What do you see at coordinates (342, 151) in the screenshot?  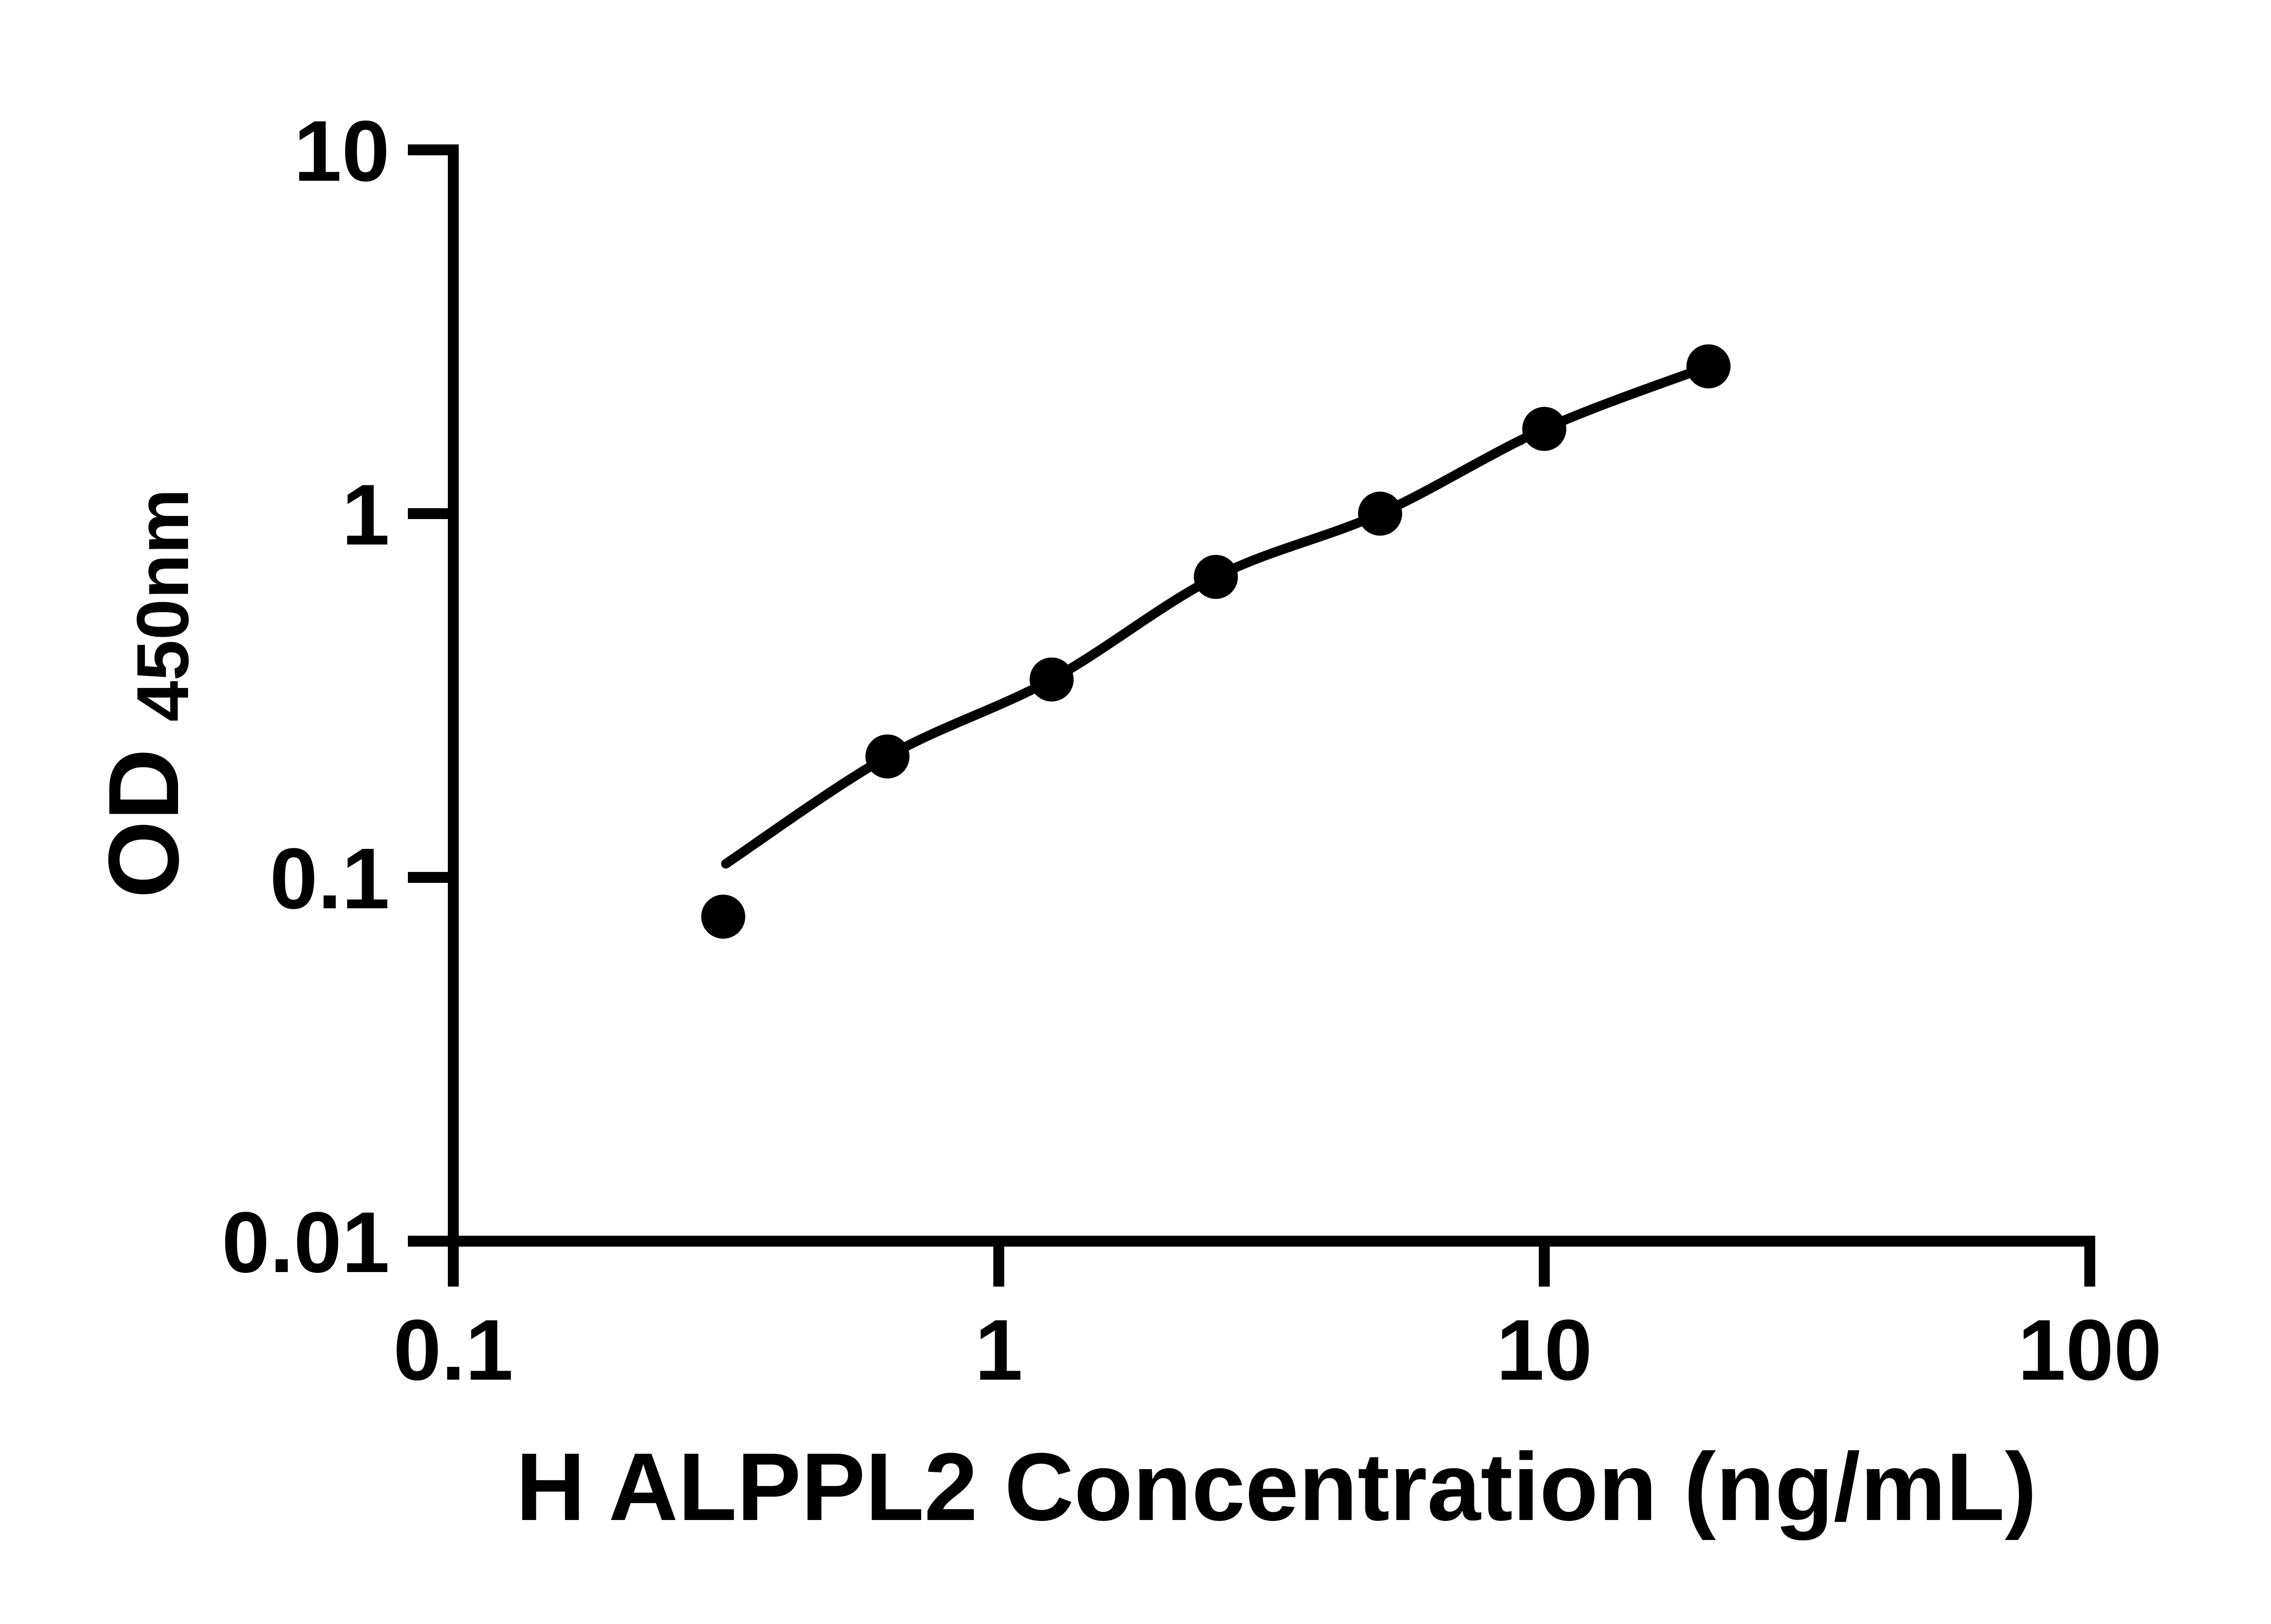 I see `y-tick-label: 10` at bounding box center [342, 151].